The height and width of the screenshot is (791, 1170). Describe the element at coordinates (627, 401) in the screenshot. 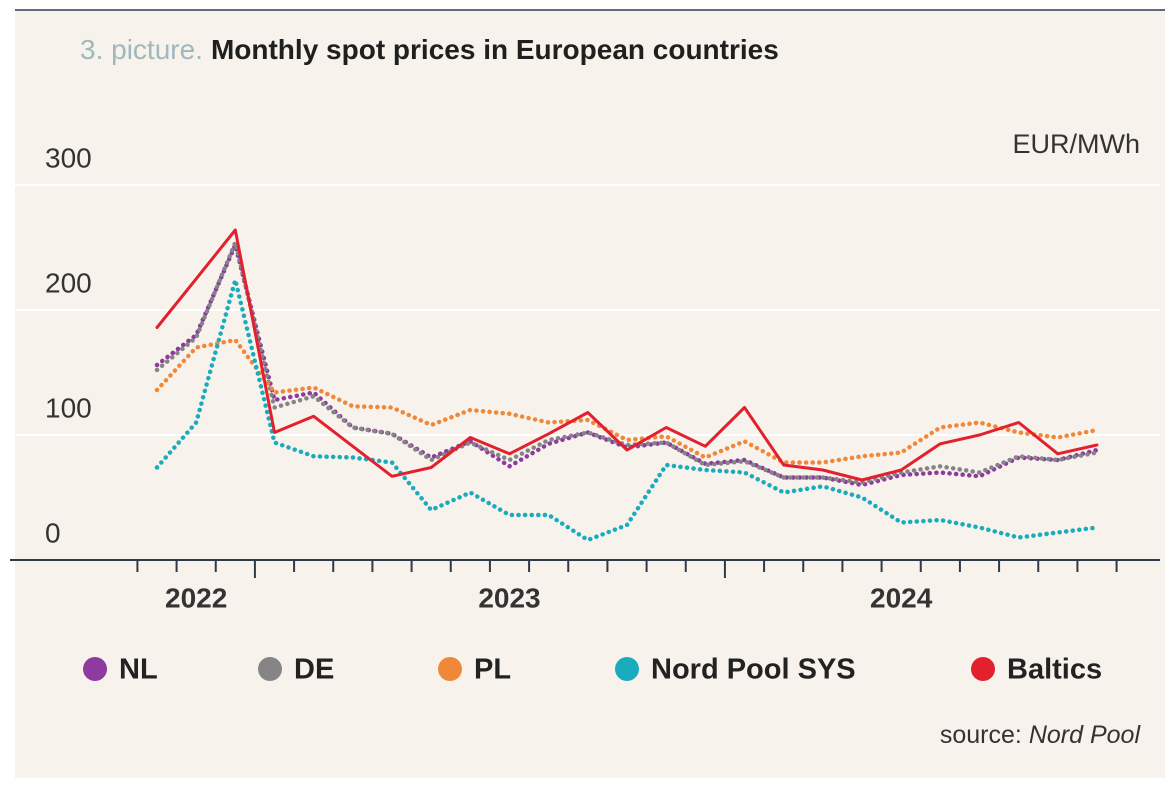

I see `series-line` at that location.